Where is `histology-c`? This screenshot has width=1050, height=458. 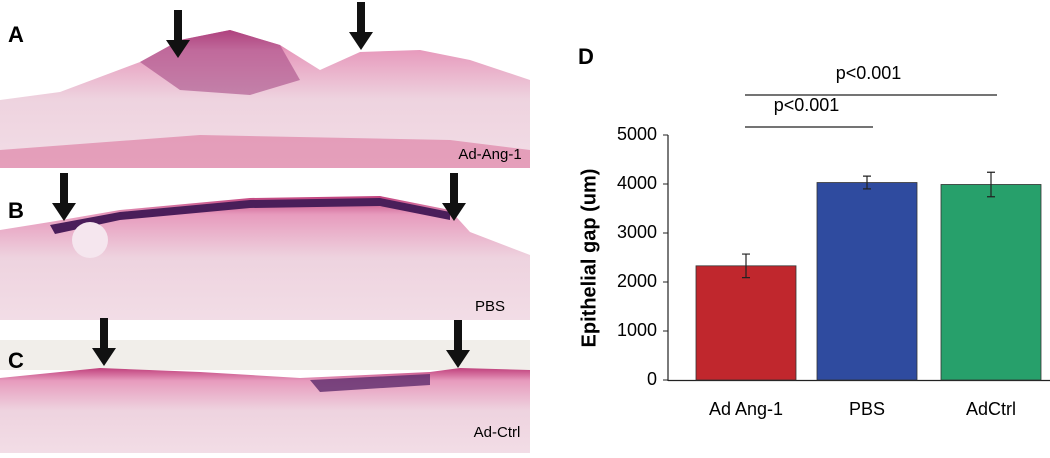
histology-c is located at coordinates (265, 396).